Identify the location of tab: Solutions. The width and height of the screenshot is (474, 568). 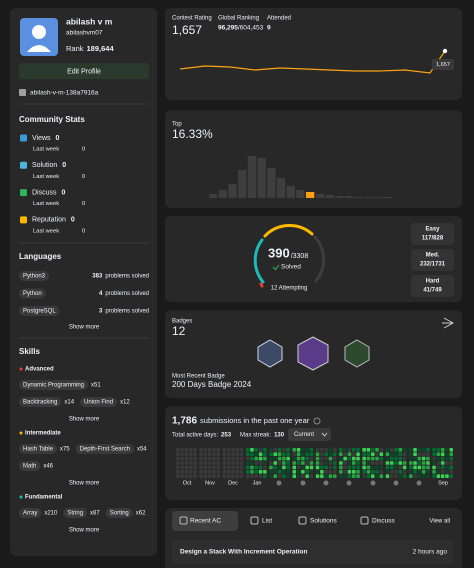
(323, 521).